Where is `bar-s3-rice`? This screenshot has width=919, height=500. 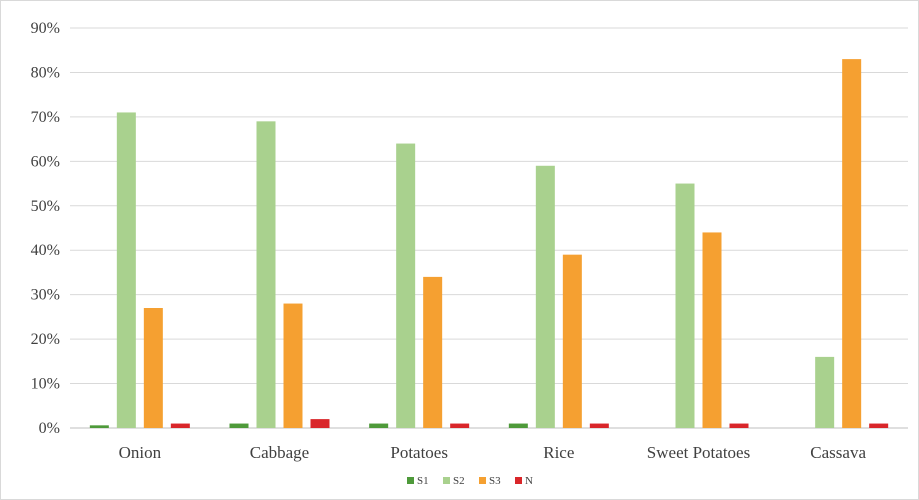 bar-s3-rice is located at coordinates (572, 341).